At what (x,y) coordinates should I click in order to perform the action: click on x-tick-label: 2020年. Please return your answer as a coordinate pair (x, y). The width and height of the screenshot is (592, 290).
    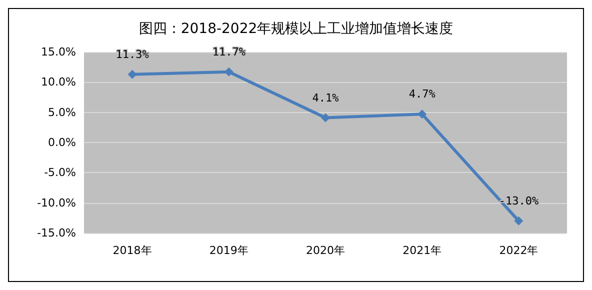
    Looking at the image, I should click on (325, 250).